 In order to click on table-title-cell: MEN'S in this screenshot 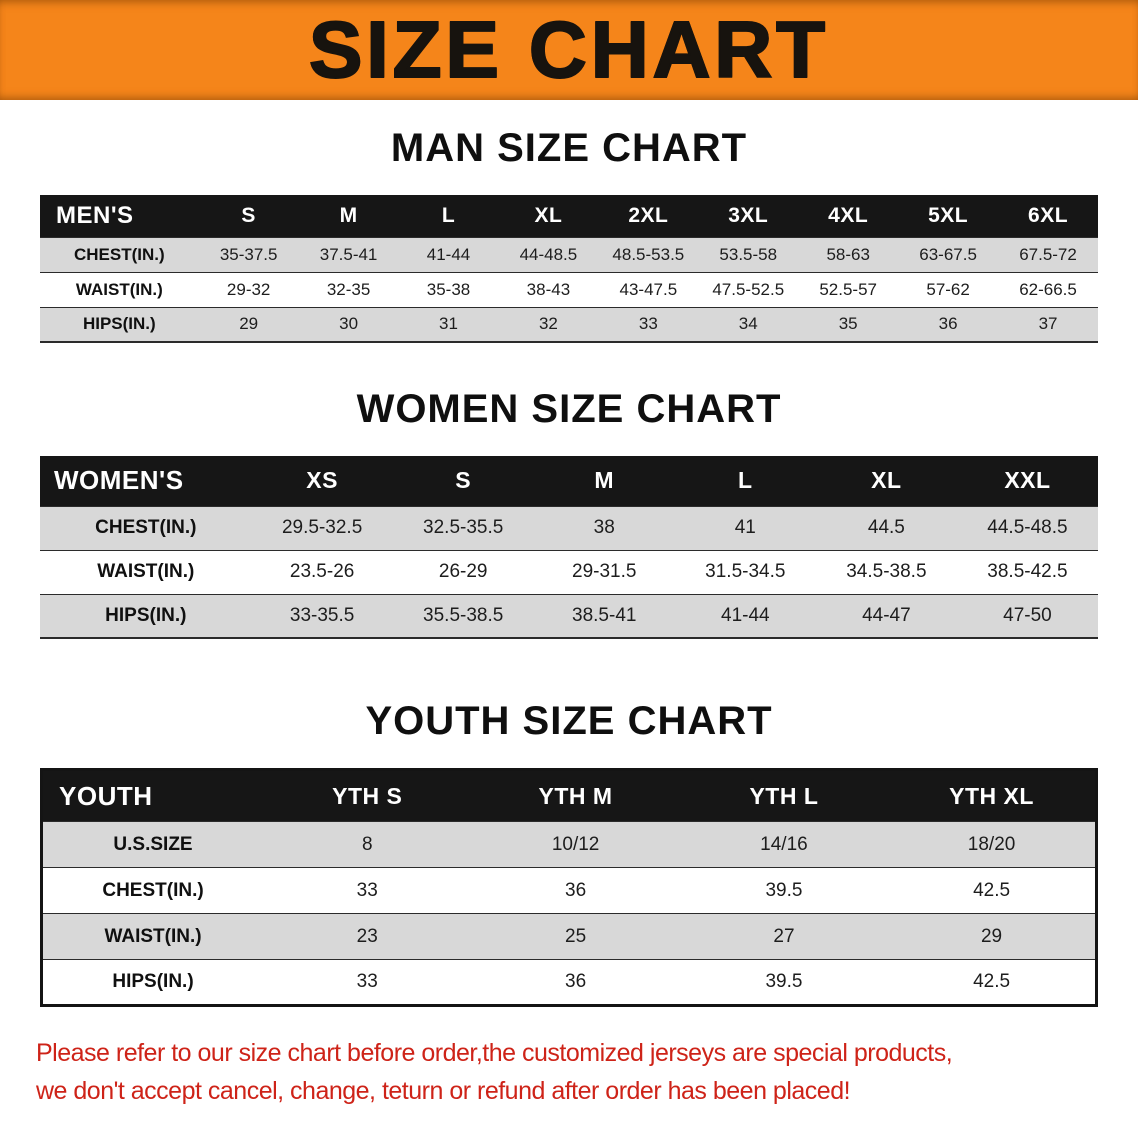, I will do `click(119, 216)`.